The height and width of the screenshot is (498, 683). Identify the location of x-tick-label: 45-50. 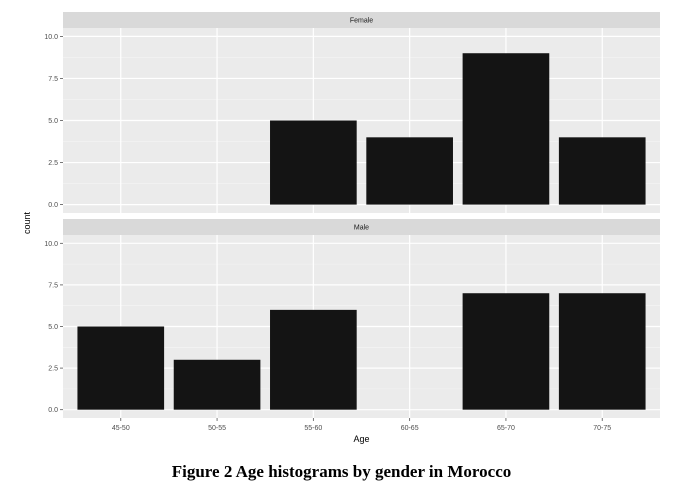
(121, 428).